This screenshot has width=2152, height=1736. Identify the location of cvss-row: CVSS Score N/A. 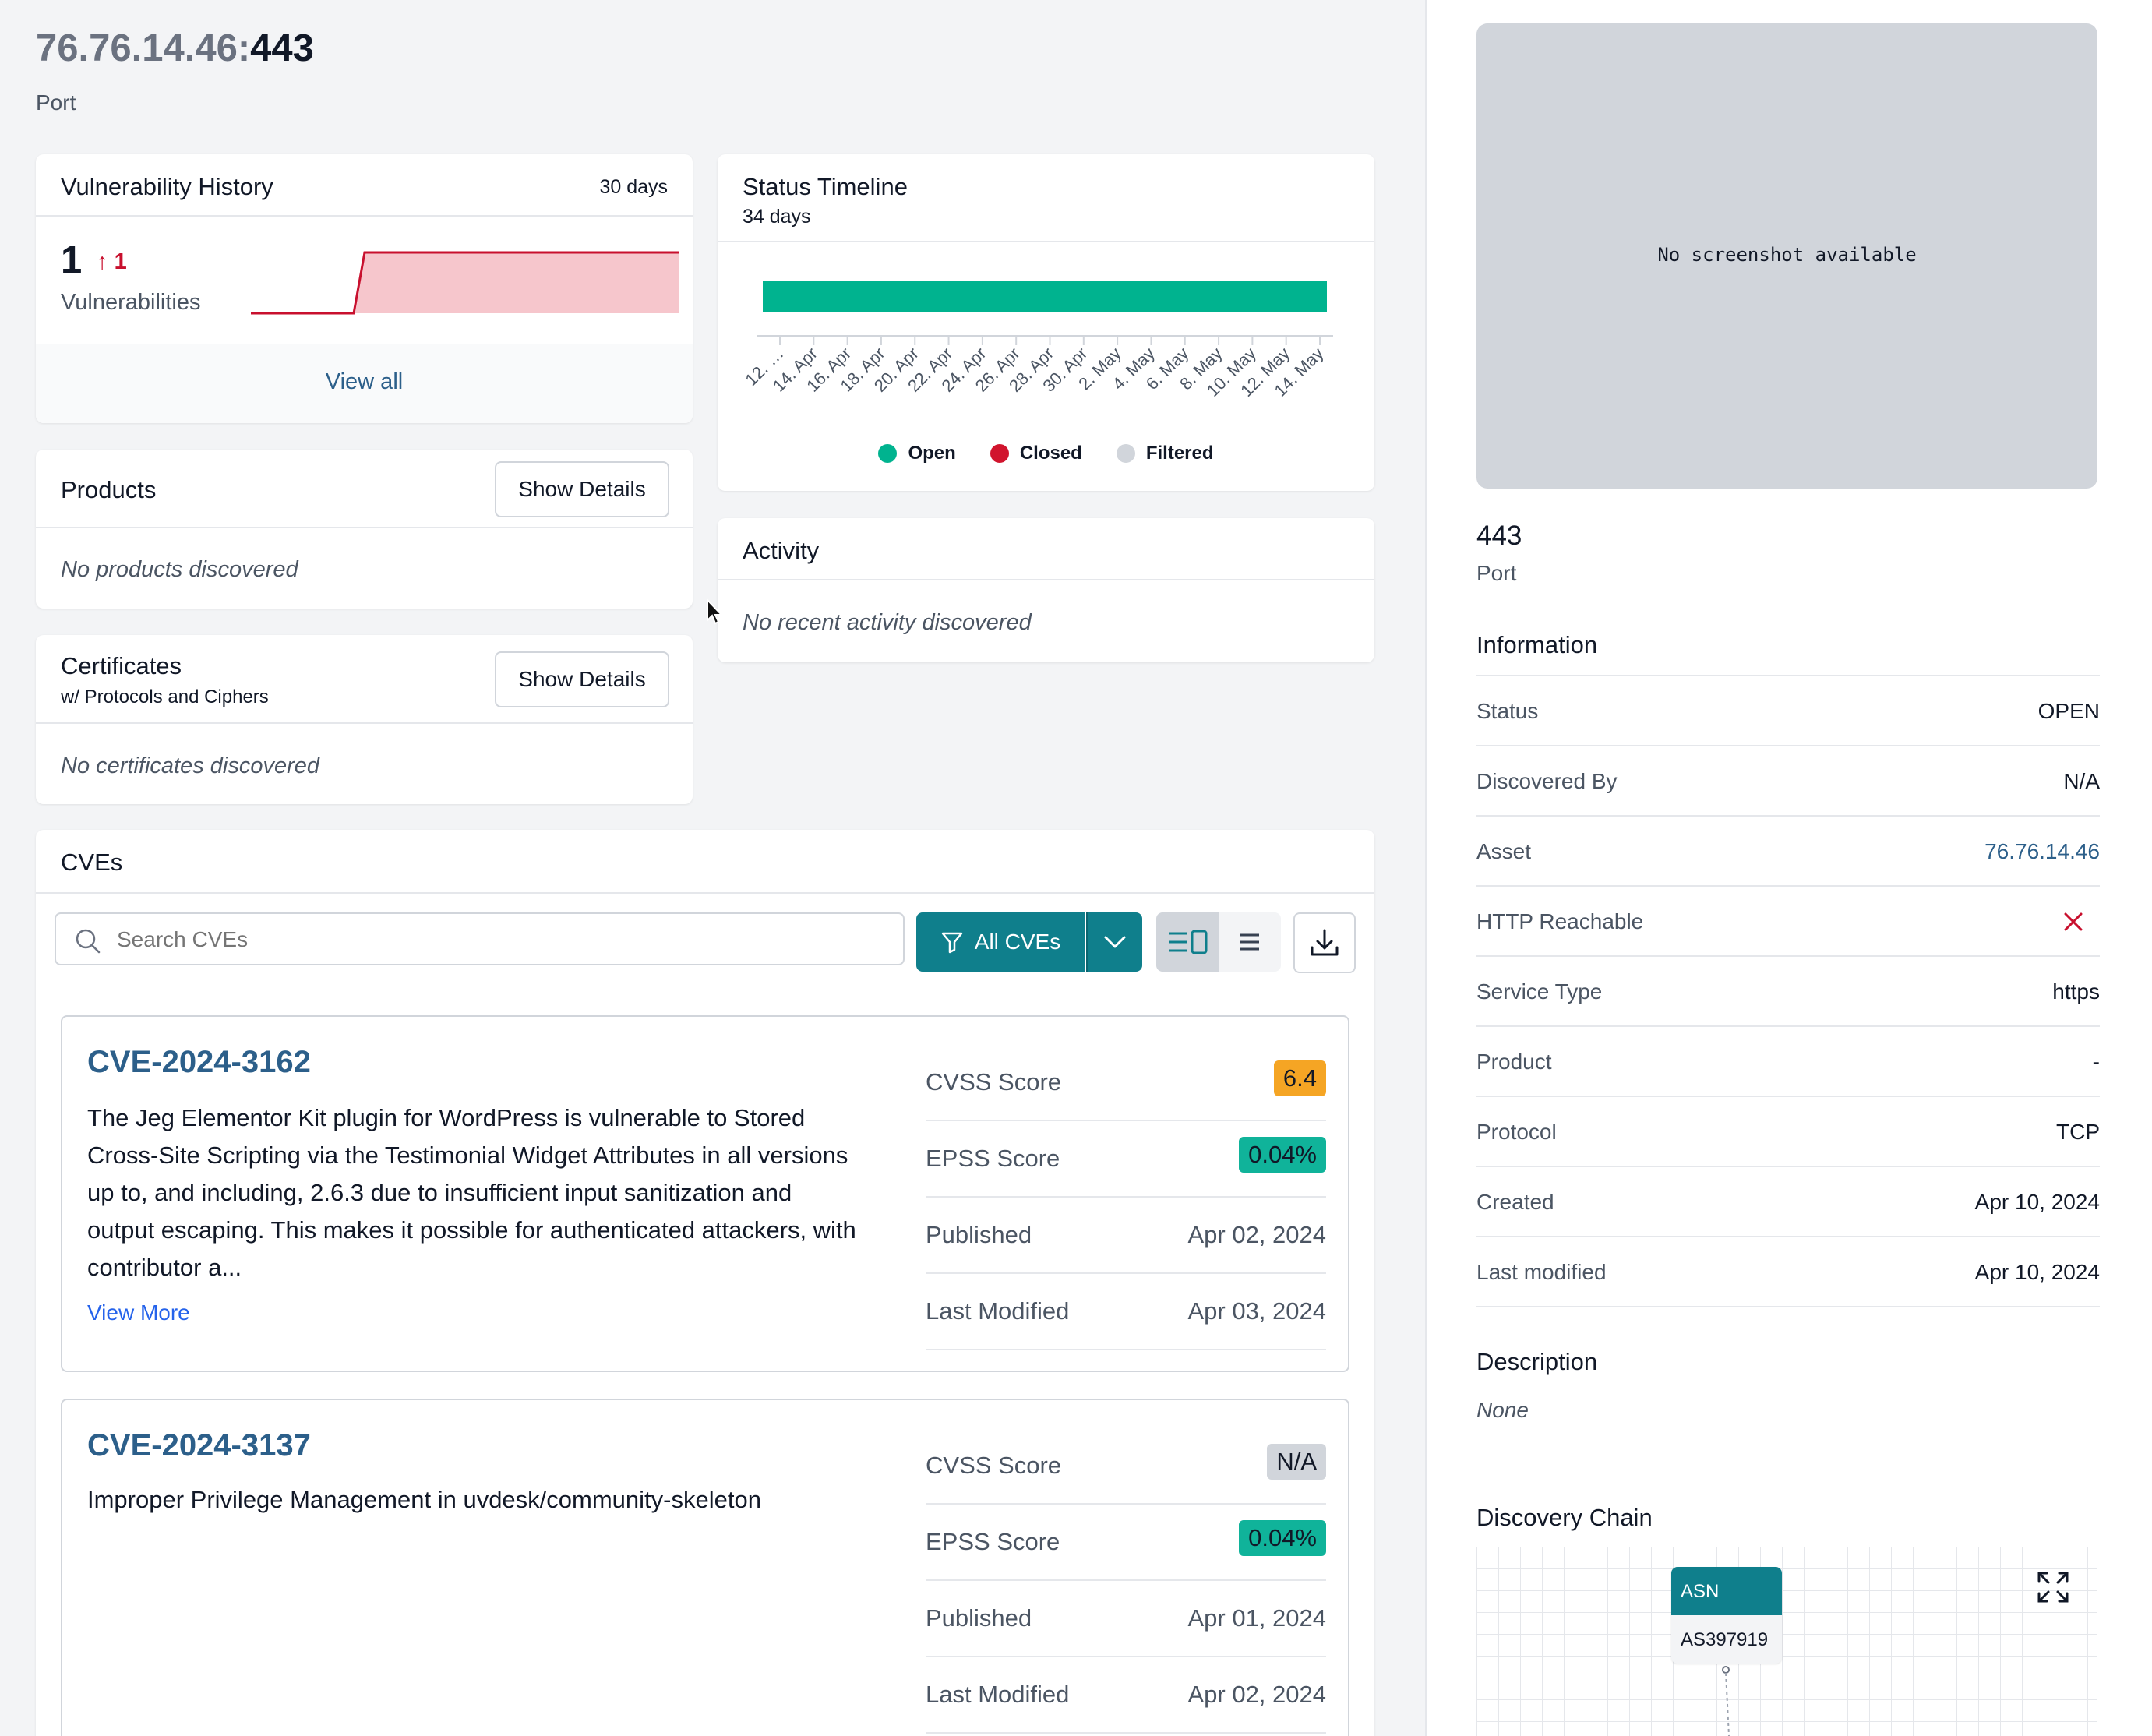
(1126, 1466).